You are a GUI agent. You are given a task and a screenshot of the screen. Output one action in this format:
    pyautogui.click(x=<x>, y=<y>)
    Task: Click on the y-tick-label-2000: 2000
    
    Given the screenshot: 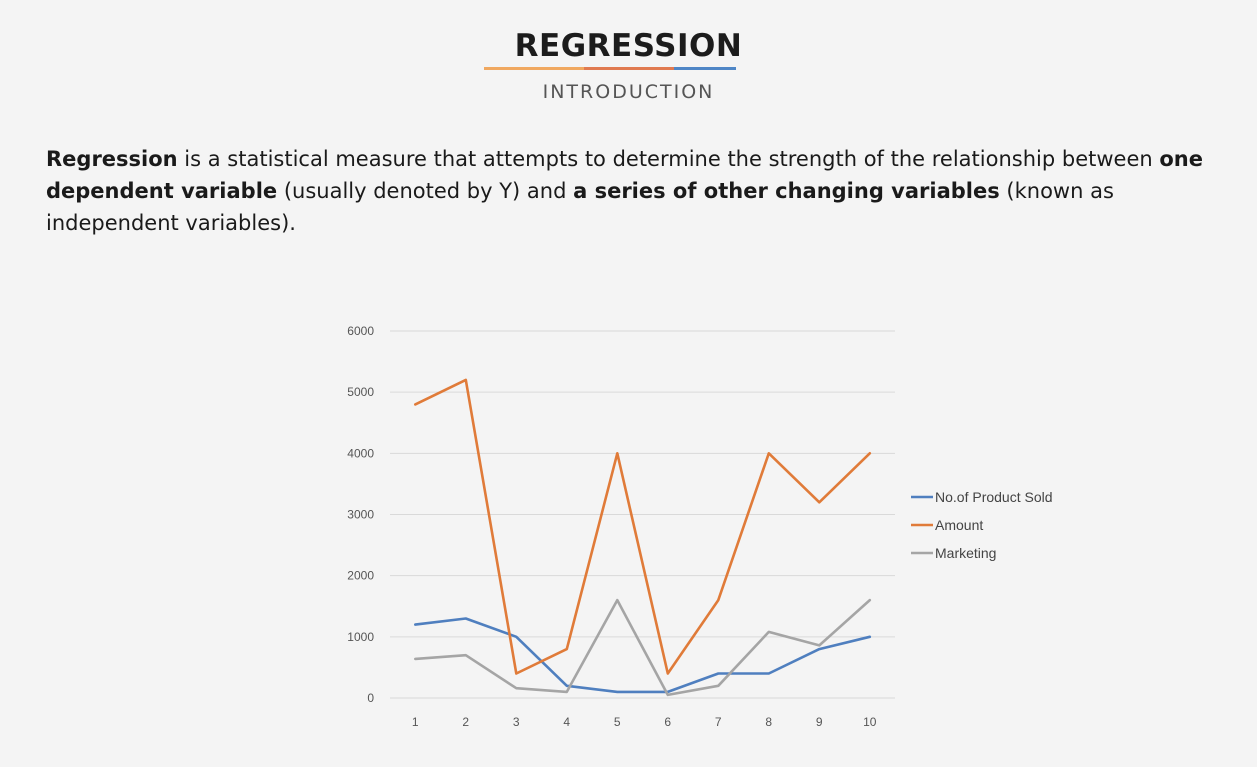 What is the action you would take?
    pyautogui.click(x=360, y=576)
    